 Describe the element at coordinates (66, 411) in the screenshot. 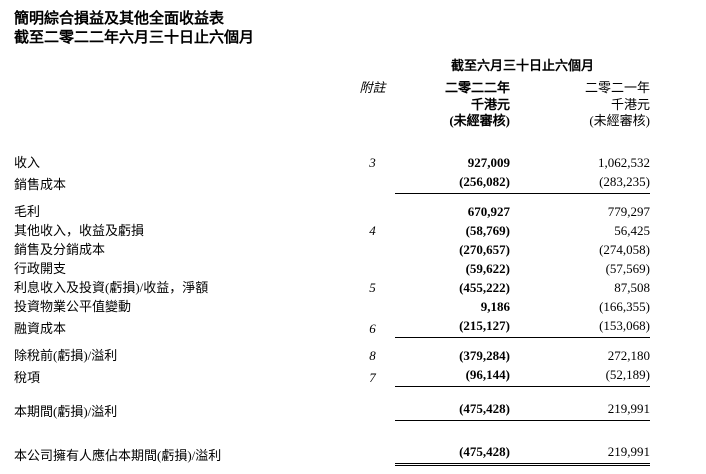

I see `row-label: 本期間(虧損)/溢利` at that location.